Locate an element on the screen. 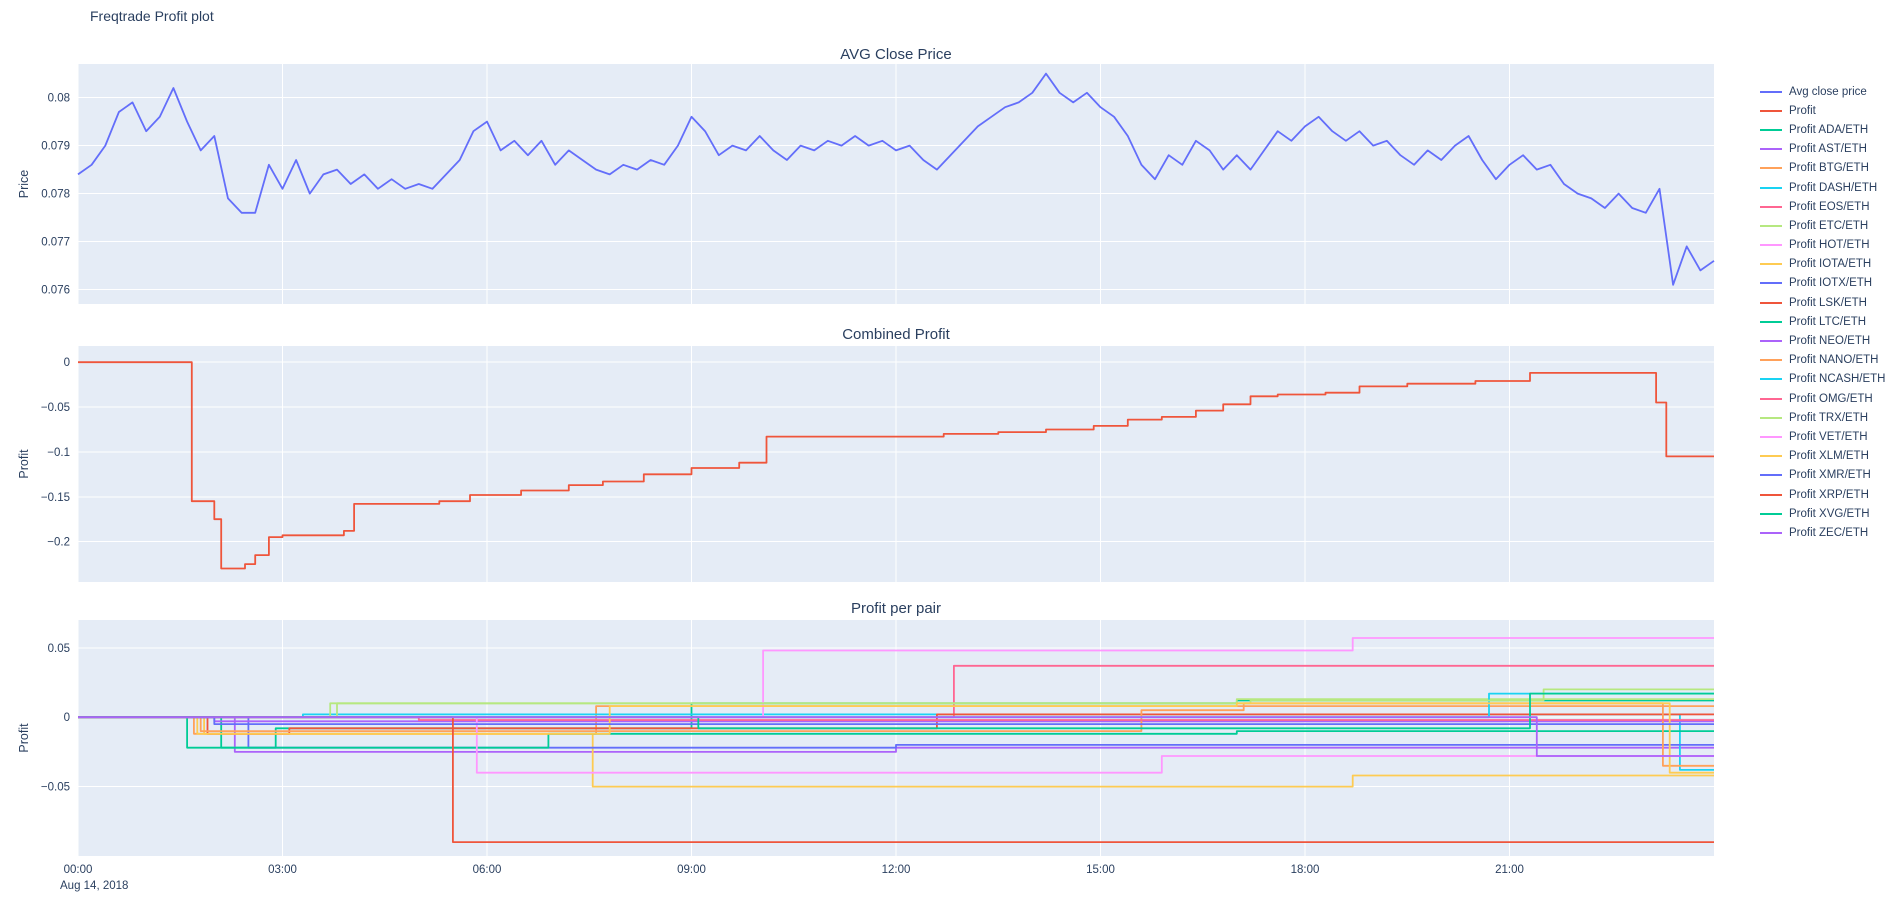 This screenshot has height=913, width=1896. series-profit-nano-eth is located at coordinates (896, 734).